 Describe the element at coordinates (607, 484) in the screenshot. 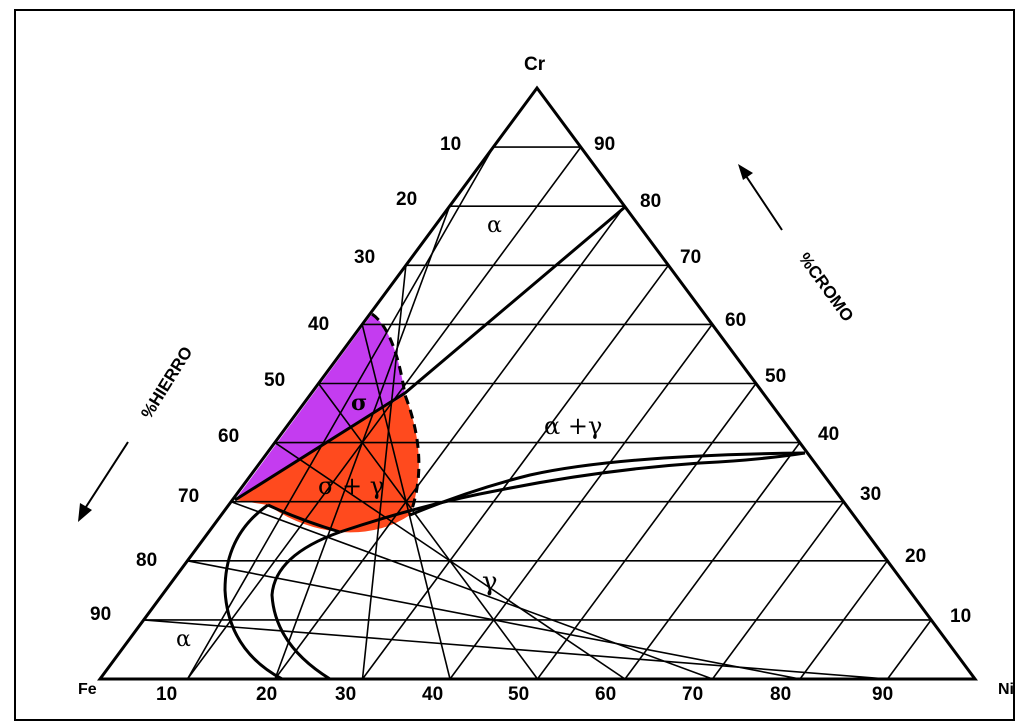

I see `alpha-gamma-boundary` at that location.